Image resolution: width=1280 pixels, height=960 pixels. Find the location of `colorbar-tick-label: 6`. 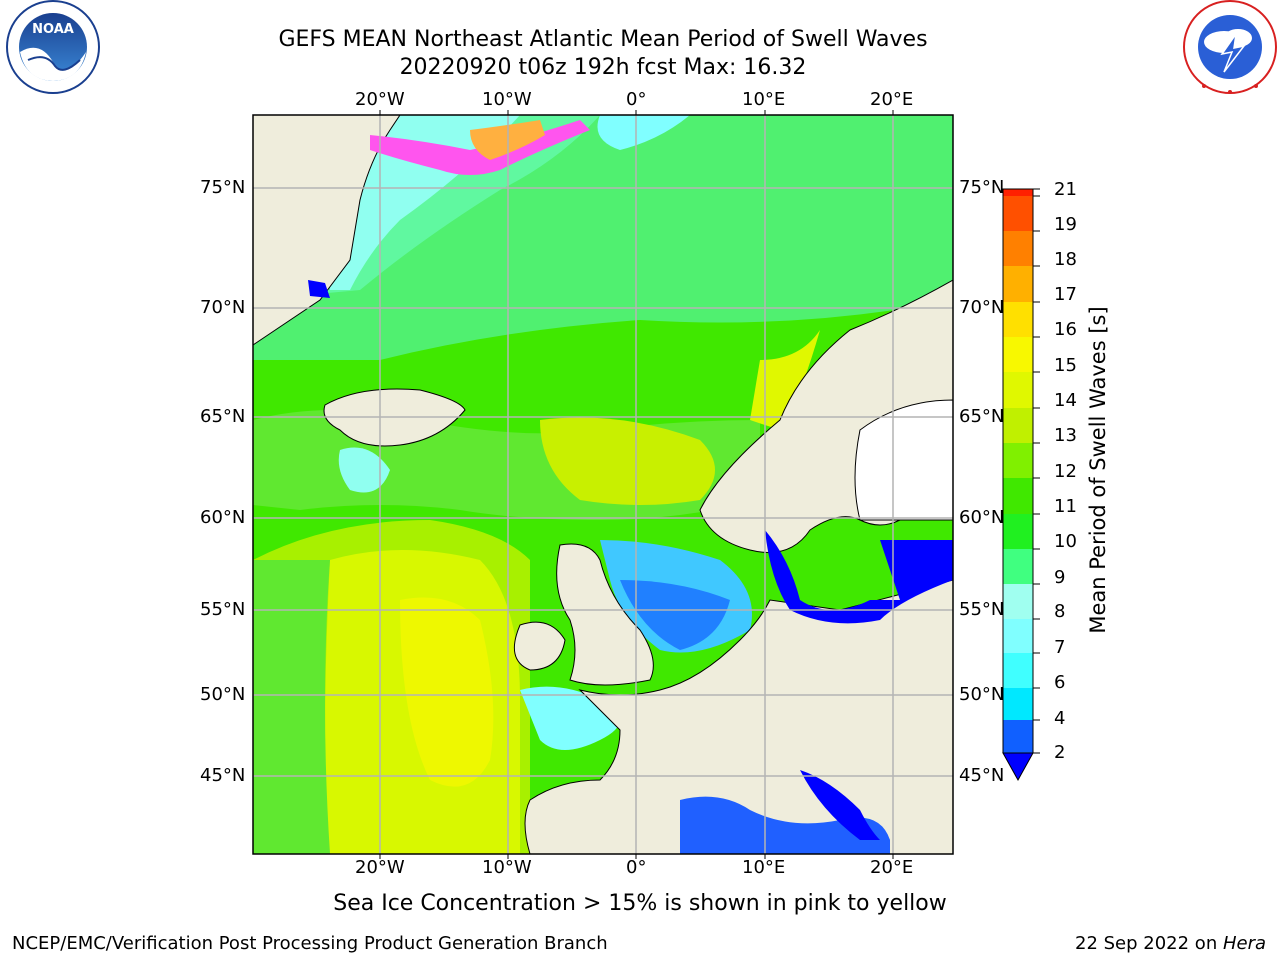

colorbar-tick-label: 6 is located at coordinates (1060, 682).